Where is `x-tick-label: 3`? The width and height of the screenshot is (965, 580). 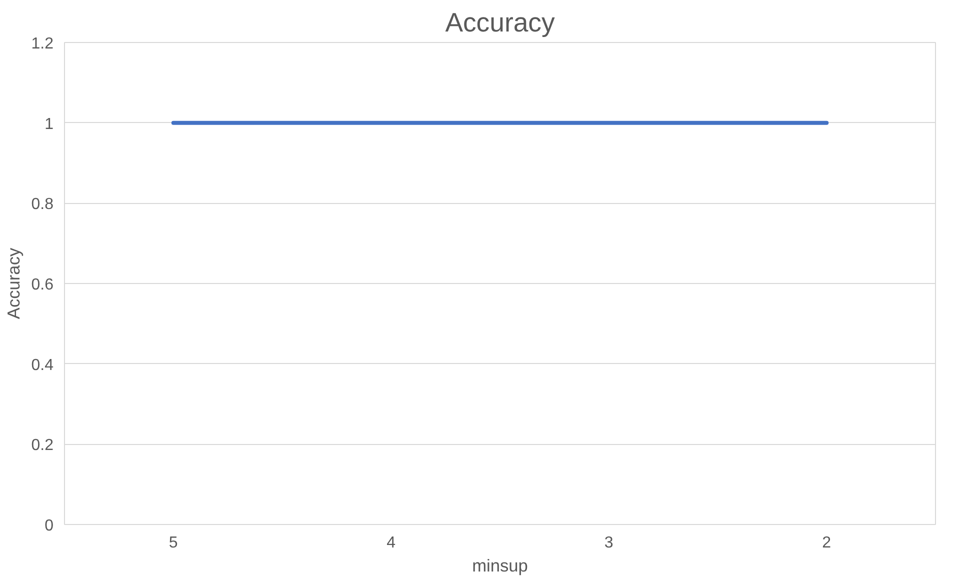
x-tick-label: 3 is located at coordinates (609, 543).